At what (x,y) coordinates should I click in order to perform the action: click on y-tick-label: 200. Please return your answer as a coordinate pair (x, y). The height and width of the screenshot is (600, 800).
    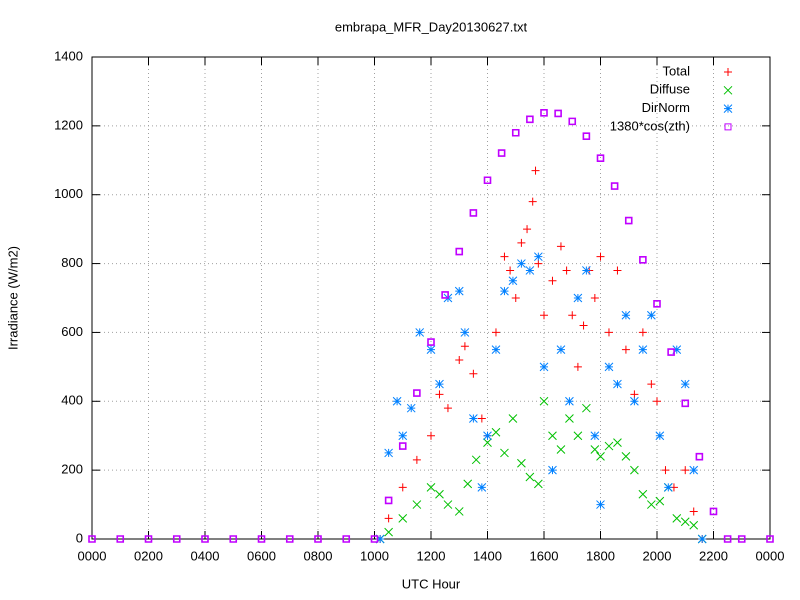
    Looking at the image, I should click on (72, 469).